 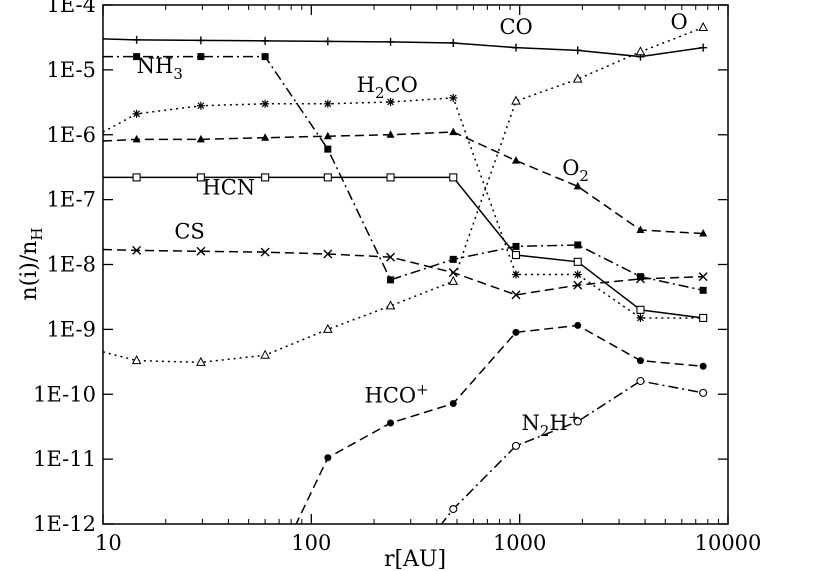 I want to click on series-label: CO, so click(x=515, y=27).